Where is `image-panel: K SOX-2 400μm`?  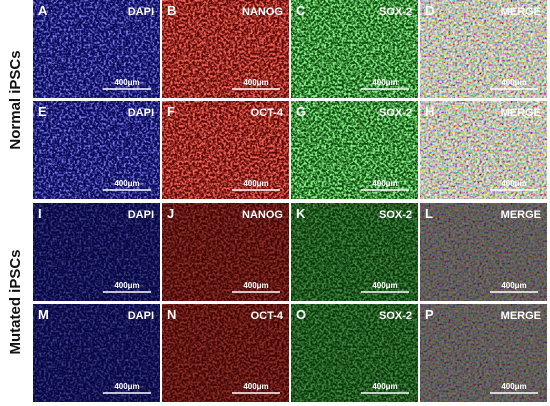
image-panel: K SOX-2 400μm is located at coordinates (354, 252).